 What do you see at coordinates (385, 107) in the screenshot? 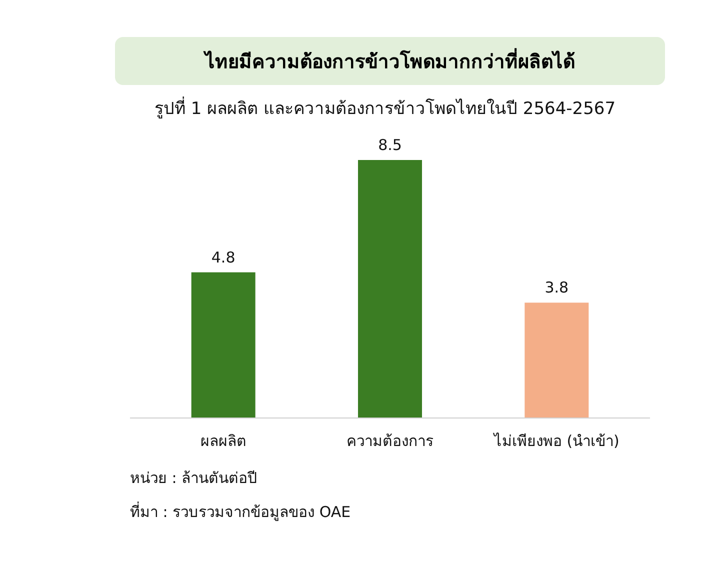
I see `chart-subtitle: รูปที่ 1 ผลผลิต และความต้องการข้าวโพดไทยในปี 2564-2567` at bounding box center [385, 107].